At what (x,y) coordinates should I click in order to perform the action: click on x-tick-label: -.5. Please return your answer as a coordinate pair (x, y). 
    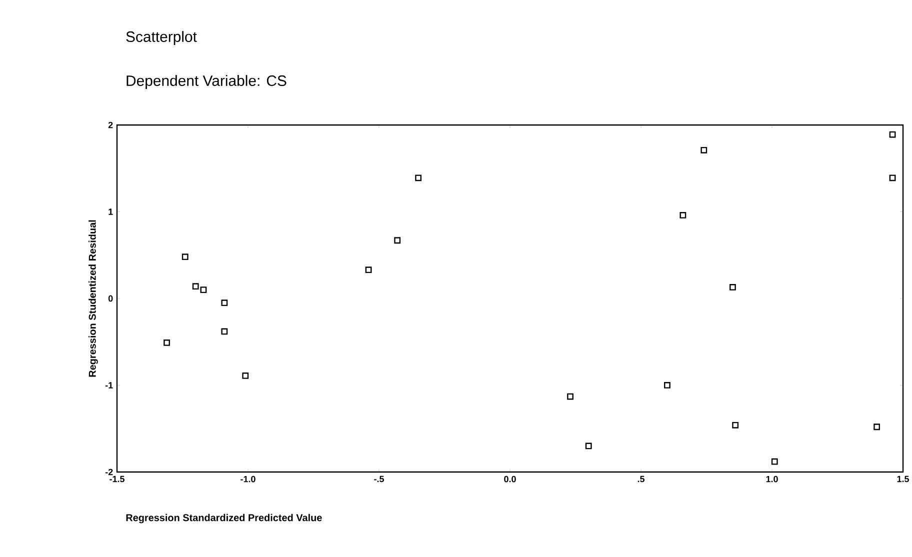
    Looking at the image, I should click on (379, 479).